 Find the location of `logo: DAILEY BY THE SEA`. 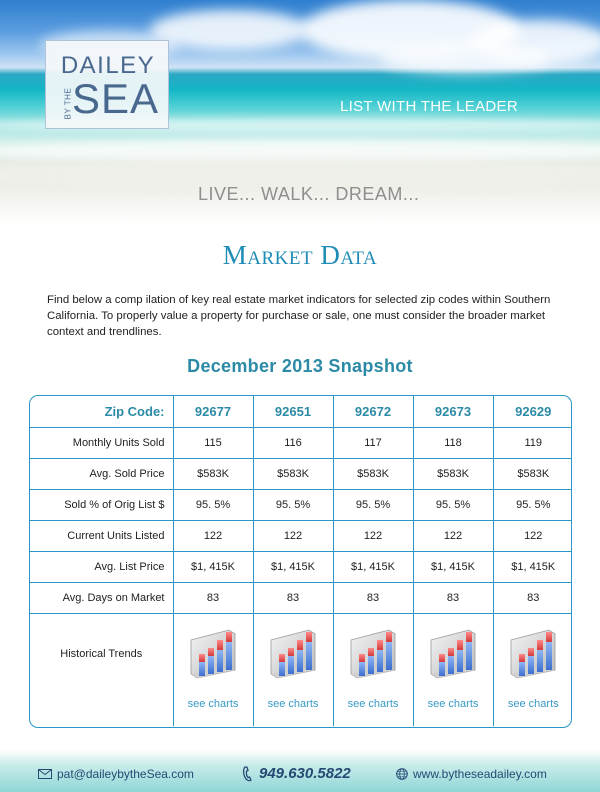

logo: DAILEY BY THE SEA is located at coordinates (107, 84).